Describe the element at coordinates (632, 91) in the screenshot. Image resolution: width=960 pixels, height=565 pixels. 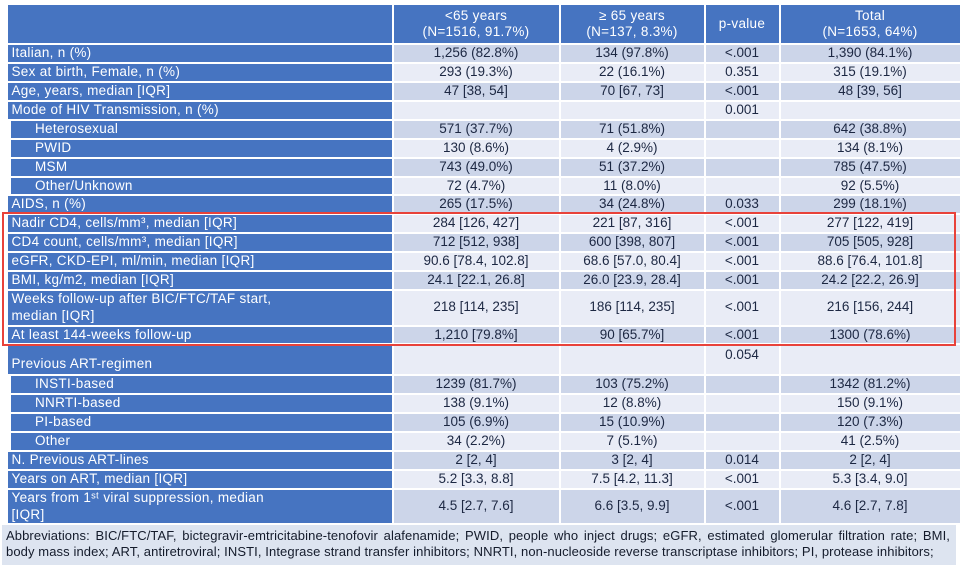
I see `table-cell: 70 [67, 73]` at that location.